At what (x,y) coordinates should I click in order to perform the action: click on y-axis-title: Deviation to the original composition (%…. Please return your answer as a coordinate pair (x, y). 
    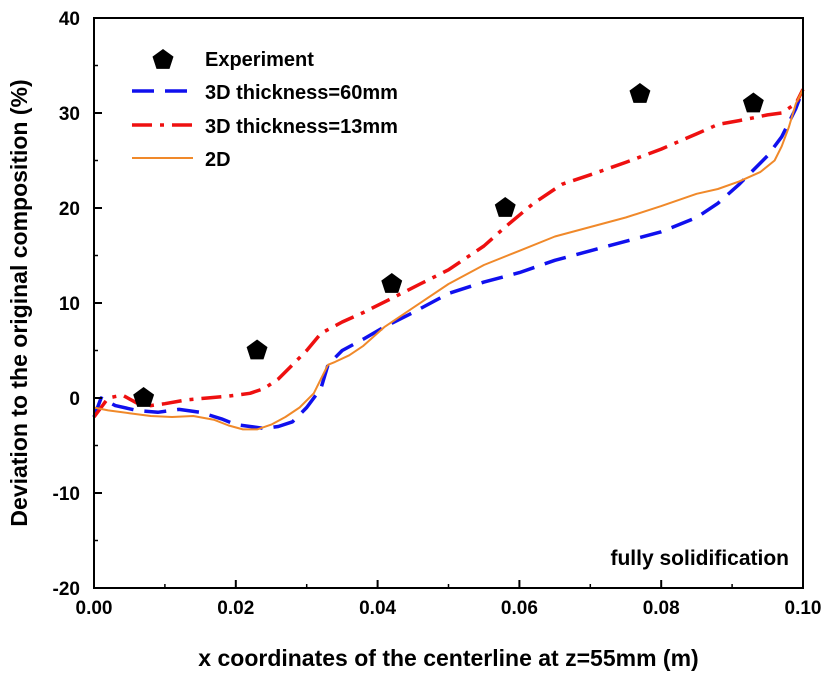
    Looking at the image, I should click on (19, 302).